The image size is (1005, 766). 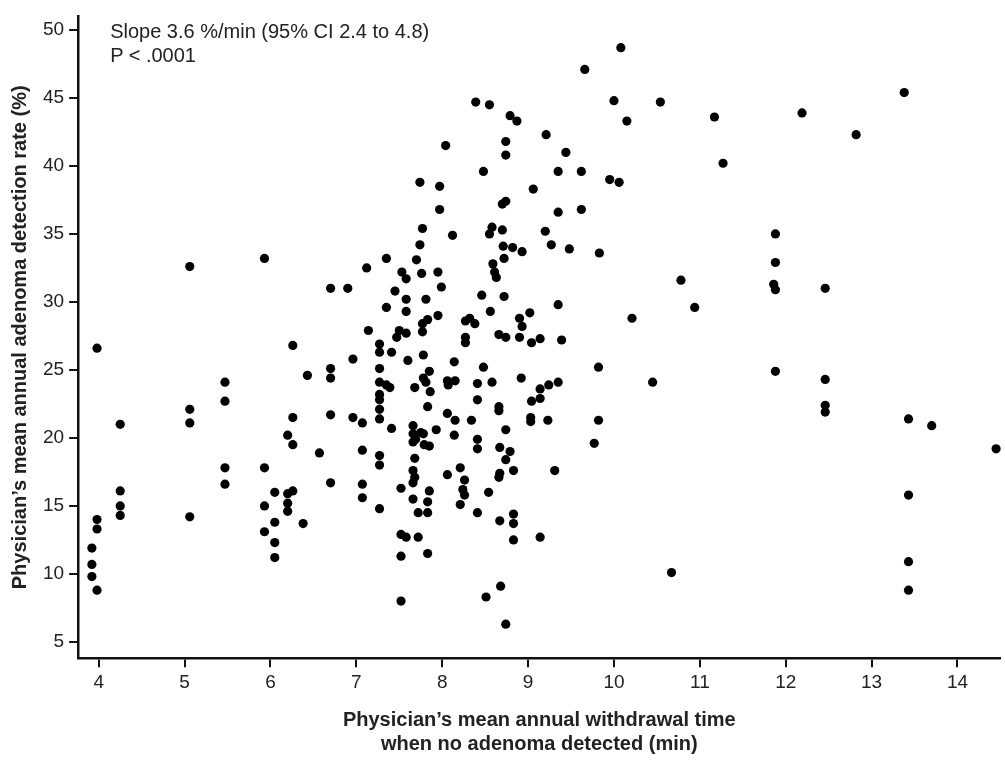 I want to click on x-tick-label: 13, so click(x=872, y=681).